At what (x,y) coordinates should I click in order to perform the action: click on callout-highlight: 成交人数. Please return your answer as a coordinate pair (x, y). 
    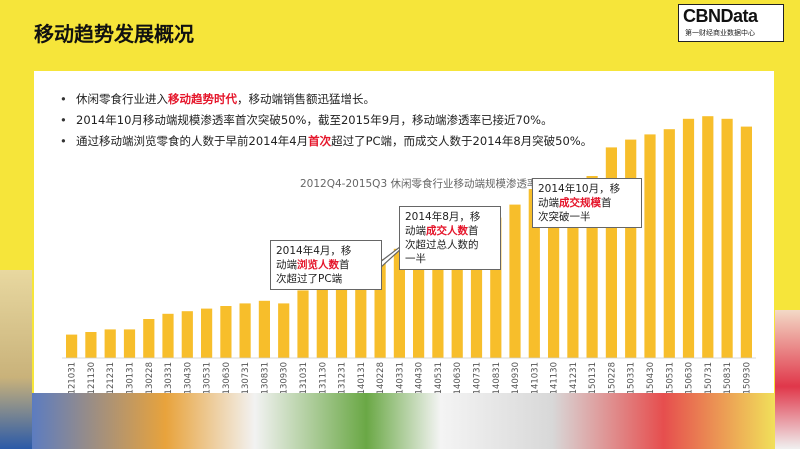
    Looking at the image, I should click on (447, 231).